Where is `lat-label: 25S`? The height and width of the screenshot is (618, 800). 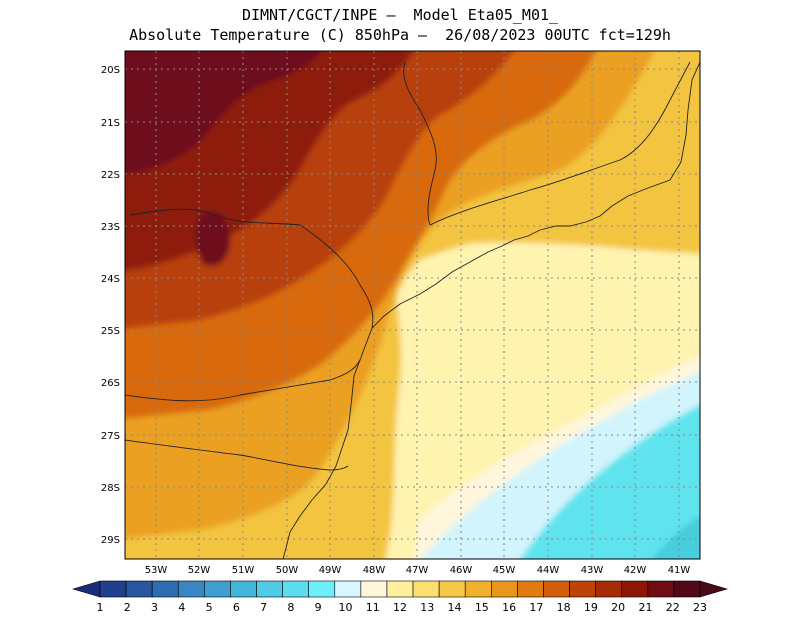
lat-label: 25S is located at coordinates (110, 331).